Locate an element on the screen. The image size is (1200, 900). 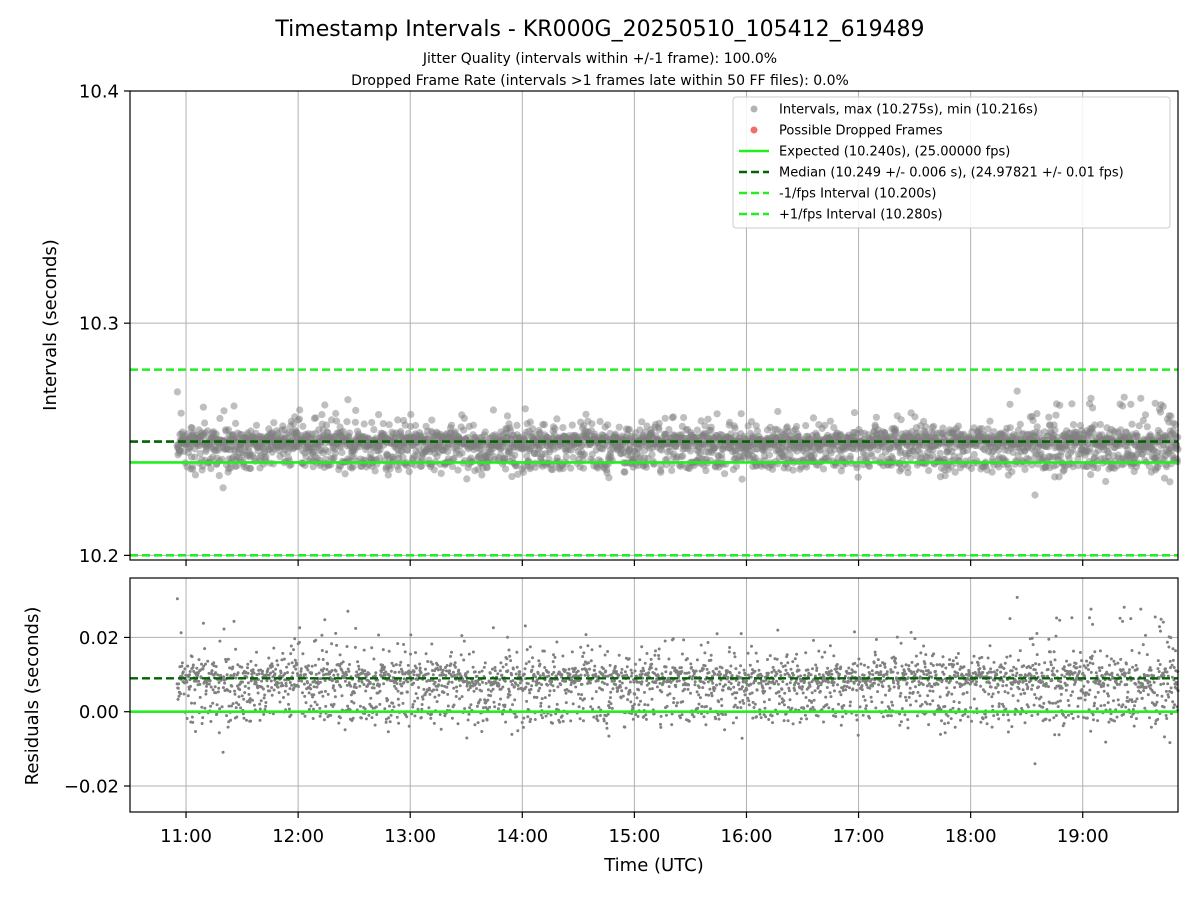
legend-entry-intervals: Intervals, max (10.275s), min (10.216s) is located at coordinates (894, 110).